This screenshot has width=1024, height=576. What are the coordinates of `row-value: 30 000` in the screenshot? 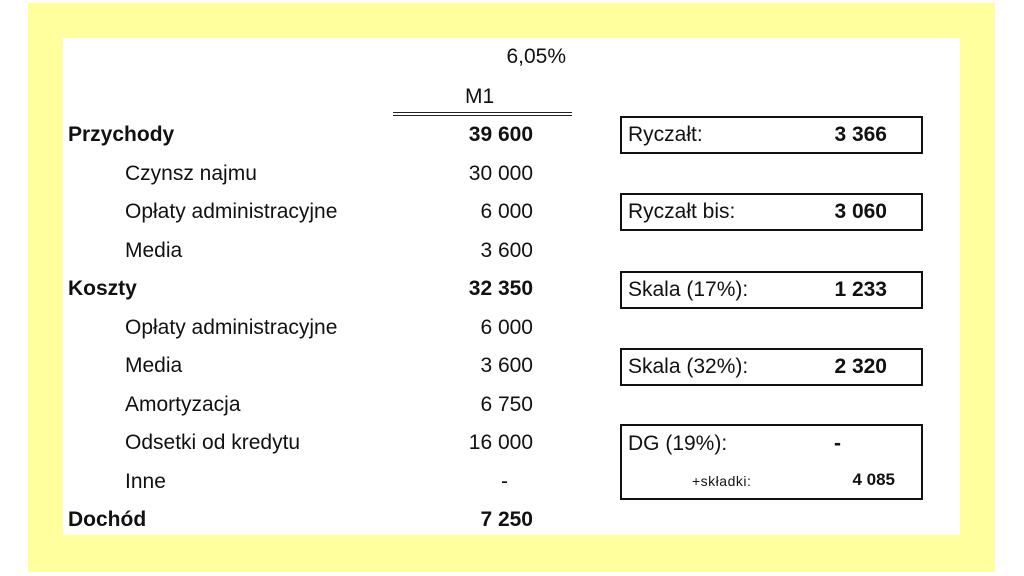 It's located at (500, 173).